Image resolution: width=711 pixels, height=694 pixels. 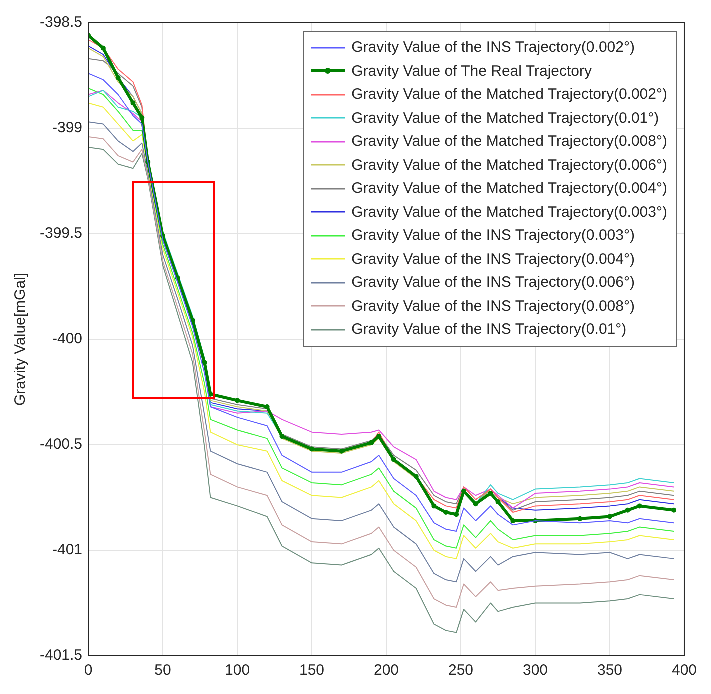 What do you see at coordinates (510, 95) in the screenshot?
I see `legend-label: Gravity Value of the Matched Trajectory(0.002°)` at bounding box center [510, 95].